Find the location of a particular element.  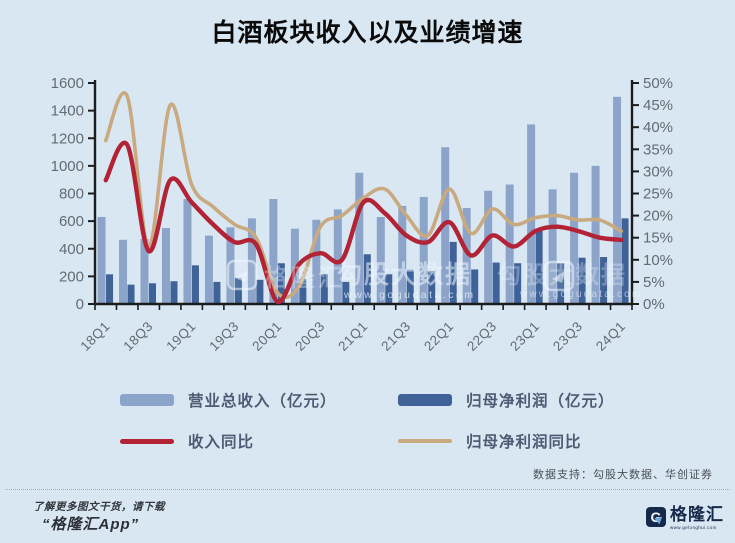

page-title: 白酒板块收入以及业绩增速 is located at coordinates (367, 33).